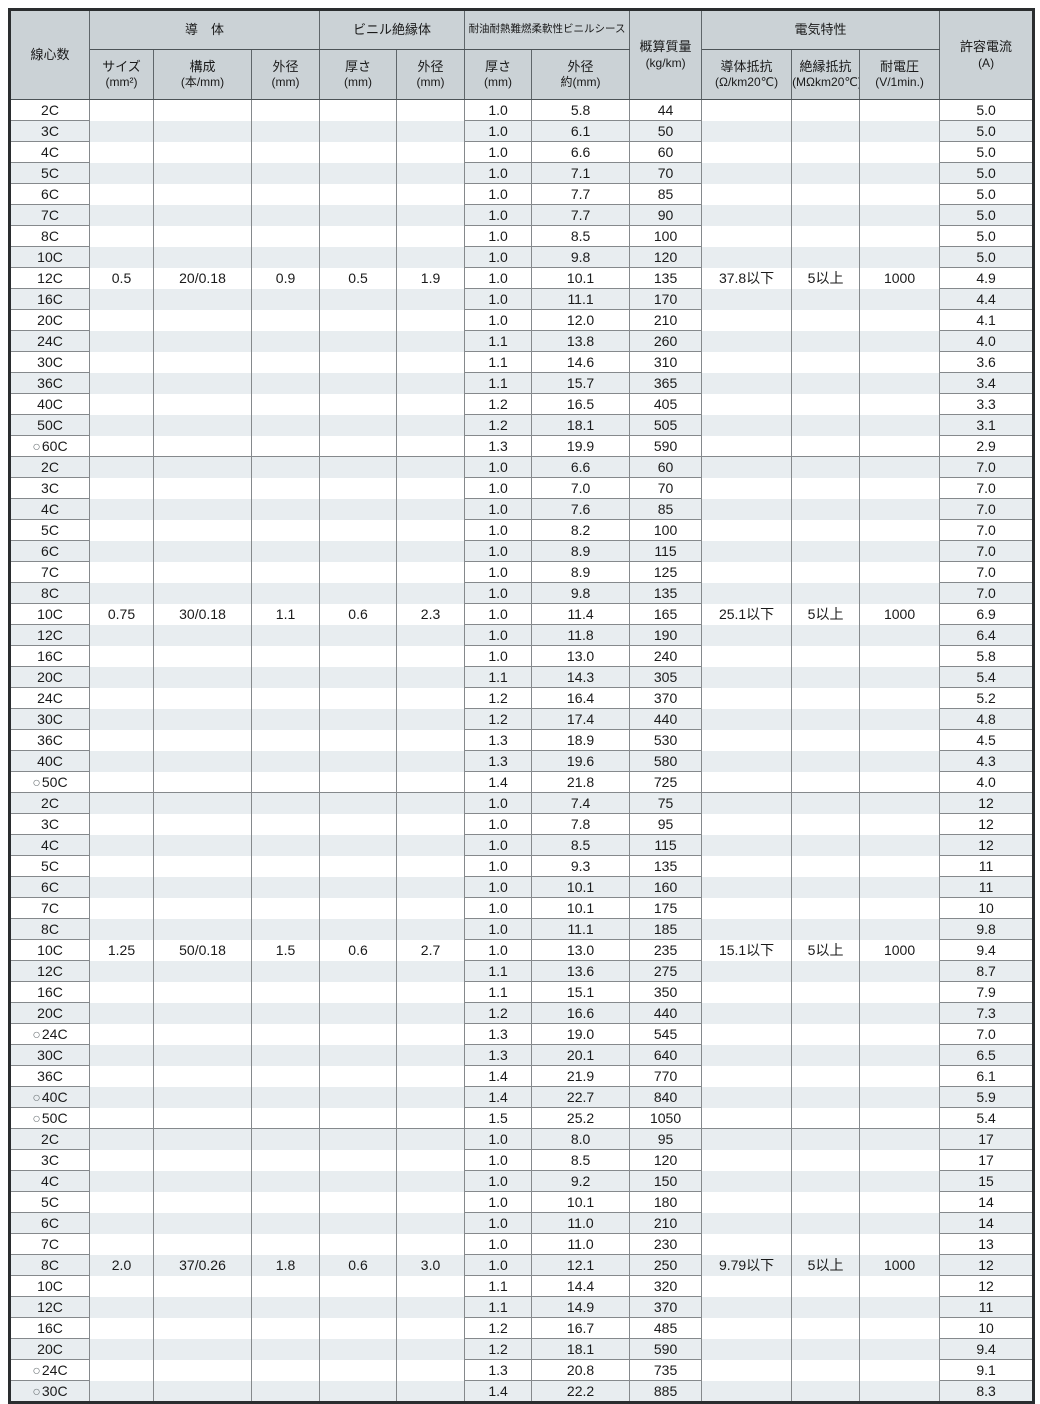 The image size is (1040, 1404). What do you see at coordinates (665, 1307) in the screenshot?
I see `cell-mass: 370` at bounding box center [665, 1307].